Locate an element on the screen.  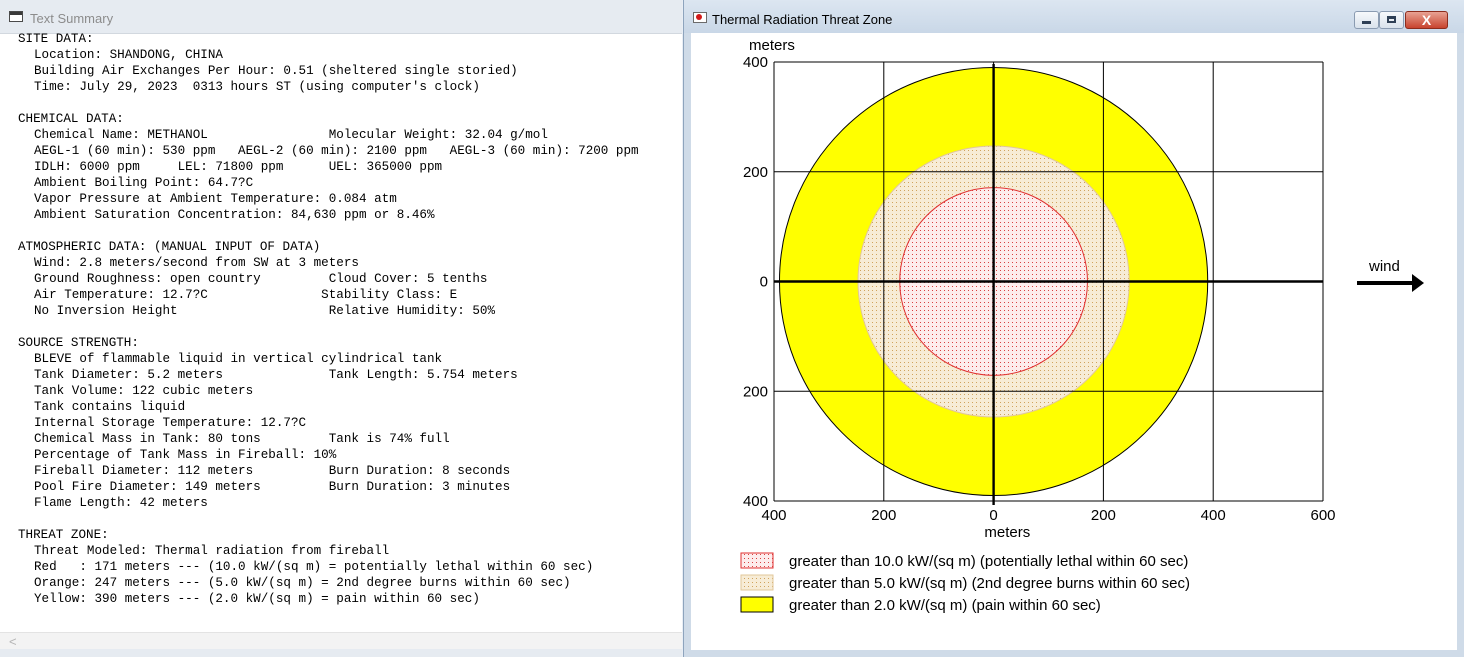
section-heading: ATMOSPHERIC DATA: (MANUAL INPUT OF DATA) is located at coordinates (169, 247).